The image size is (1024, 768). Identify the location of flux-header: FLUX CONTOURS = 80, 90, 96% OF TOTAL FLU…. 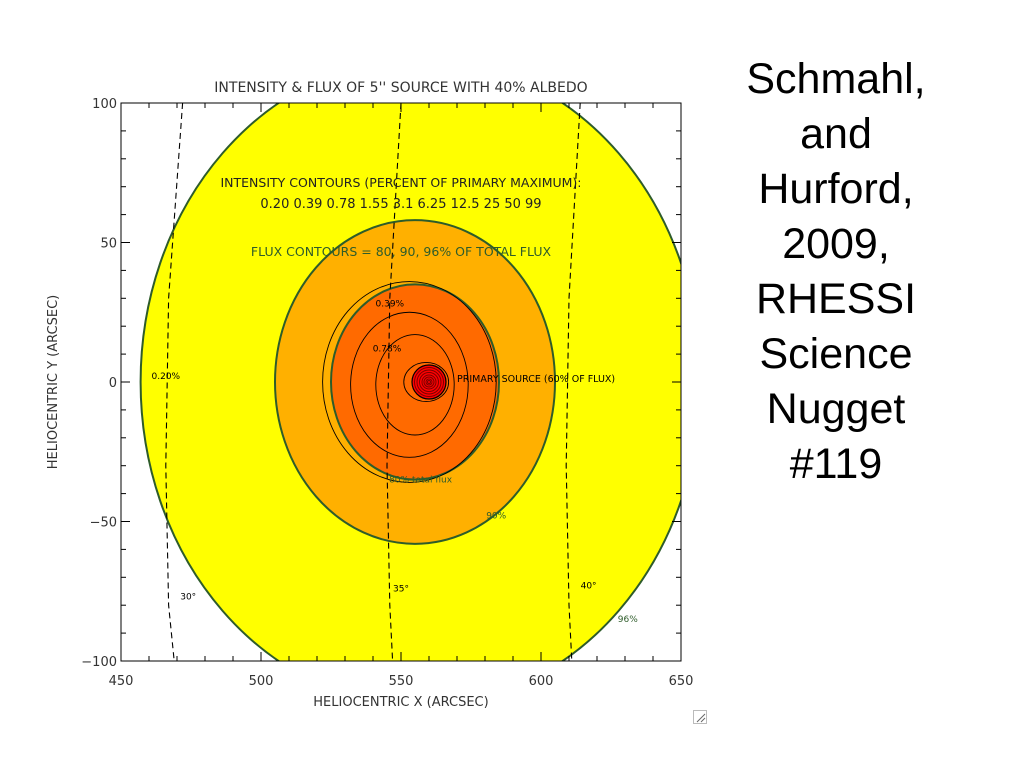
(401, 251).